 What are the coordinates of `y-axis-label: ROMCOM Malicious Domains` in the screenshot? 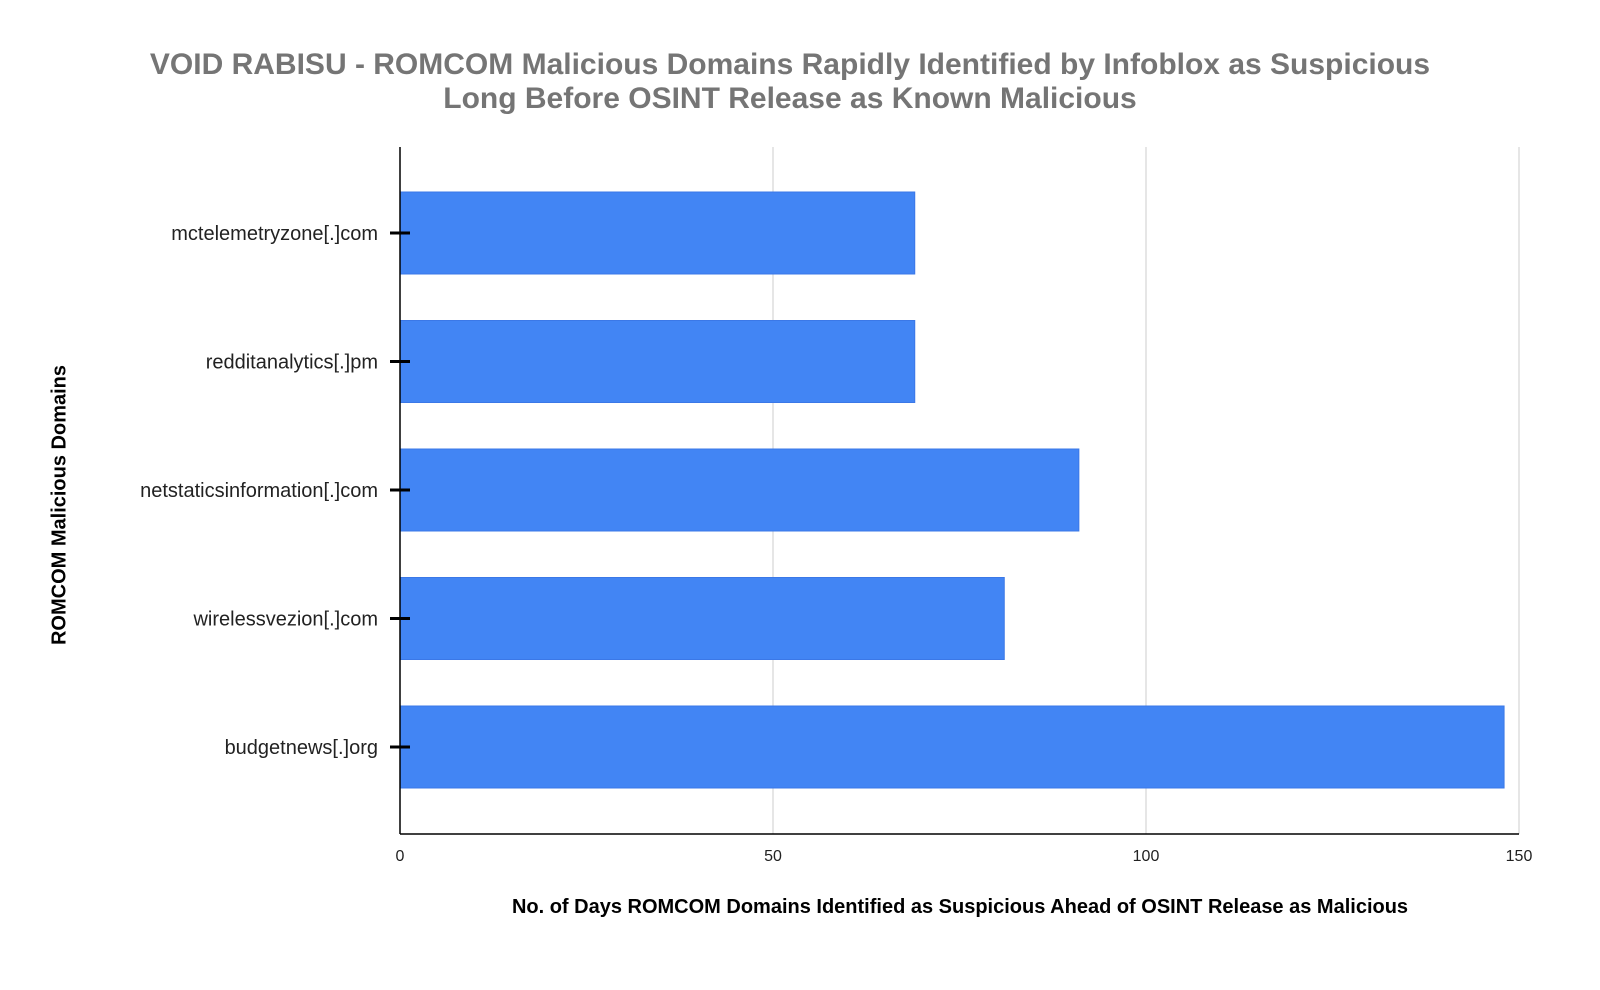 It's located at (59, 505).